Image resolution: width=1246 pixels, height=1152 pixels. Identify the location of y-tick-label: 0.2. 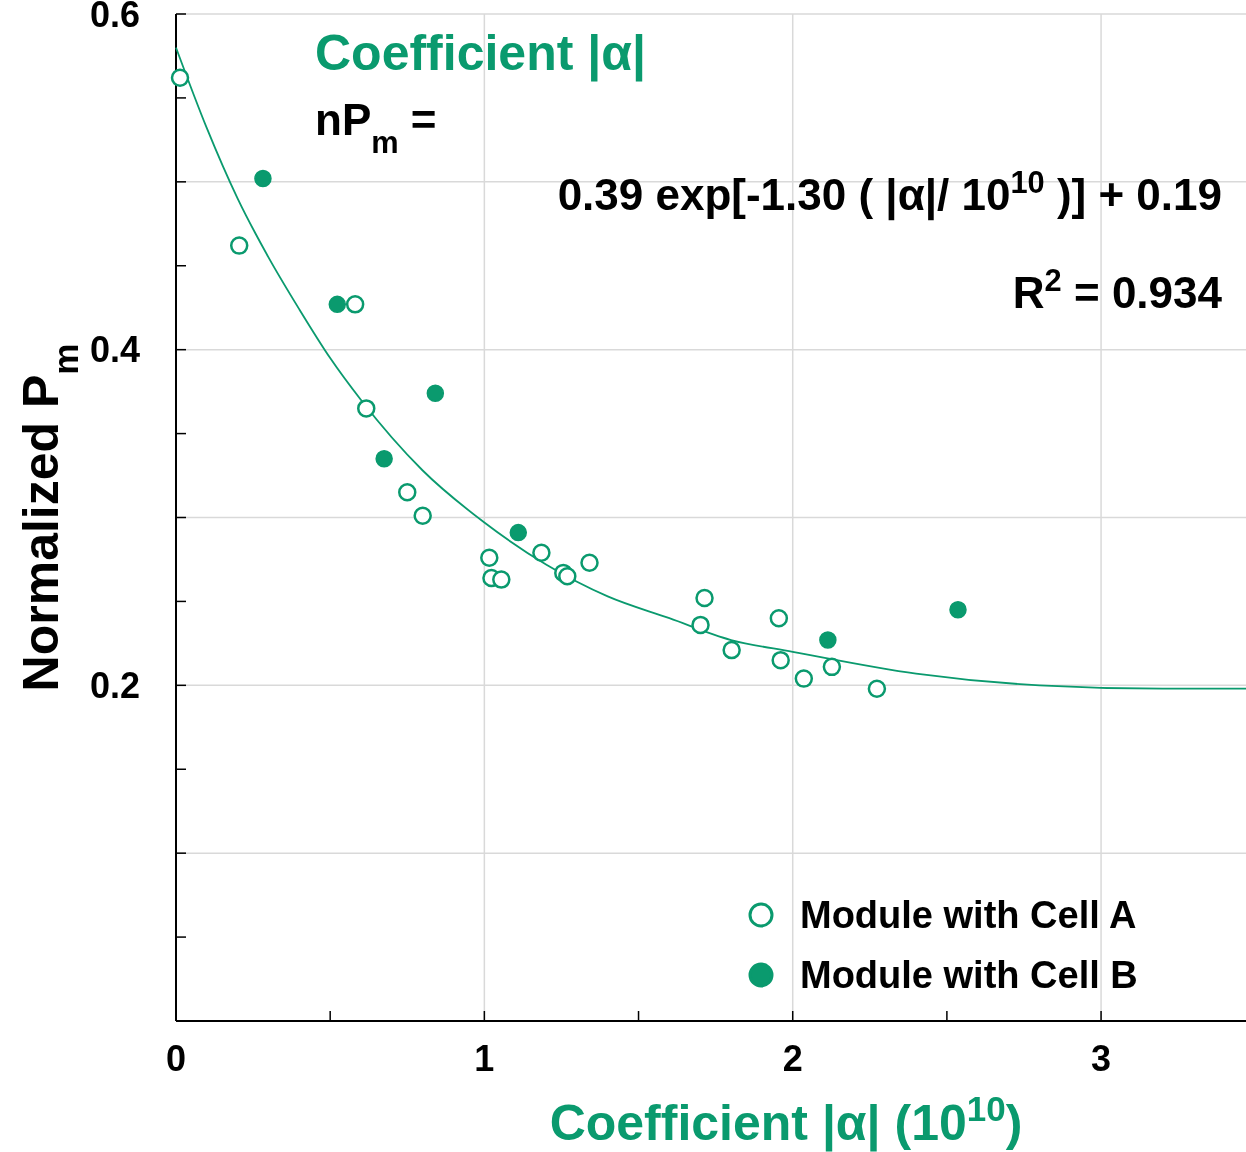
(114, 685).